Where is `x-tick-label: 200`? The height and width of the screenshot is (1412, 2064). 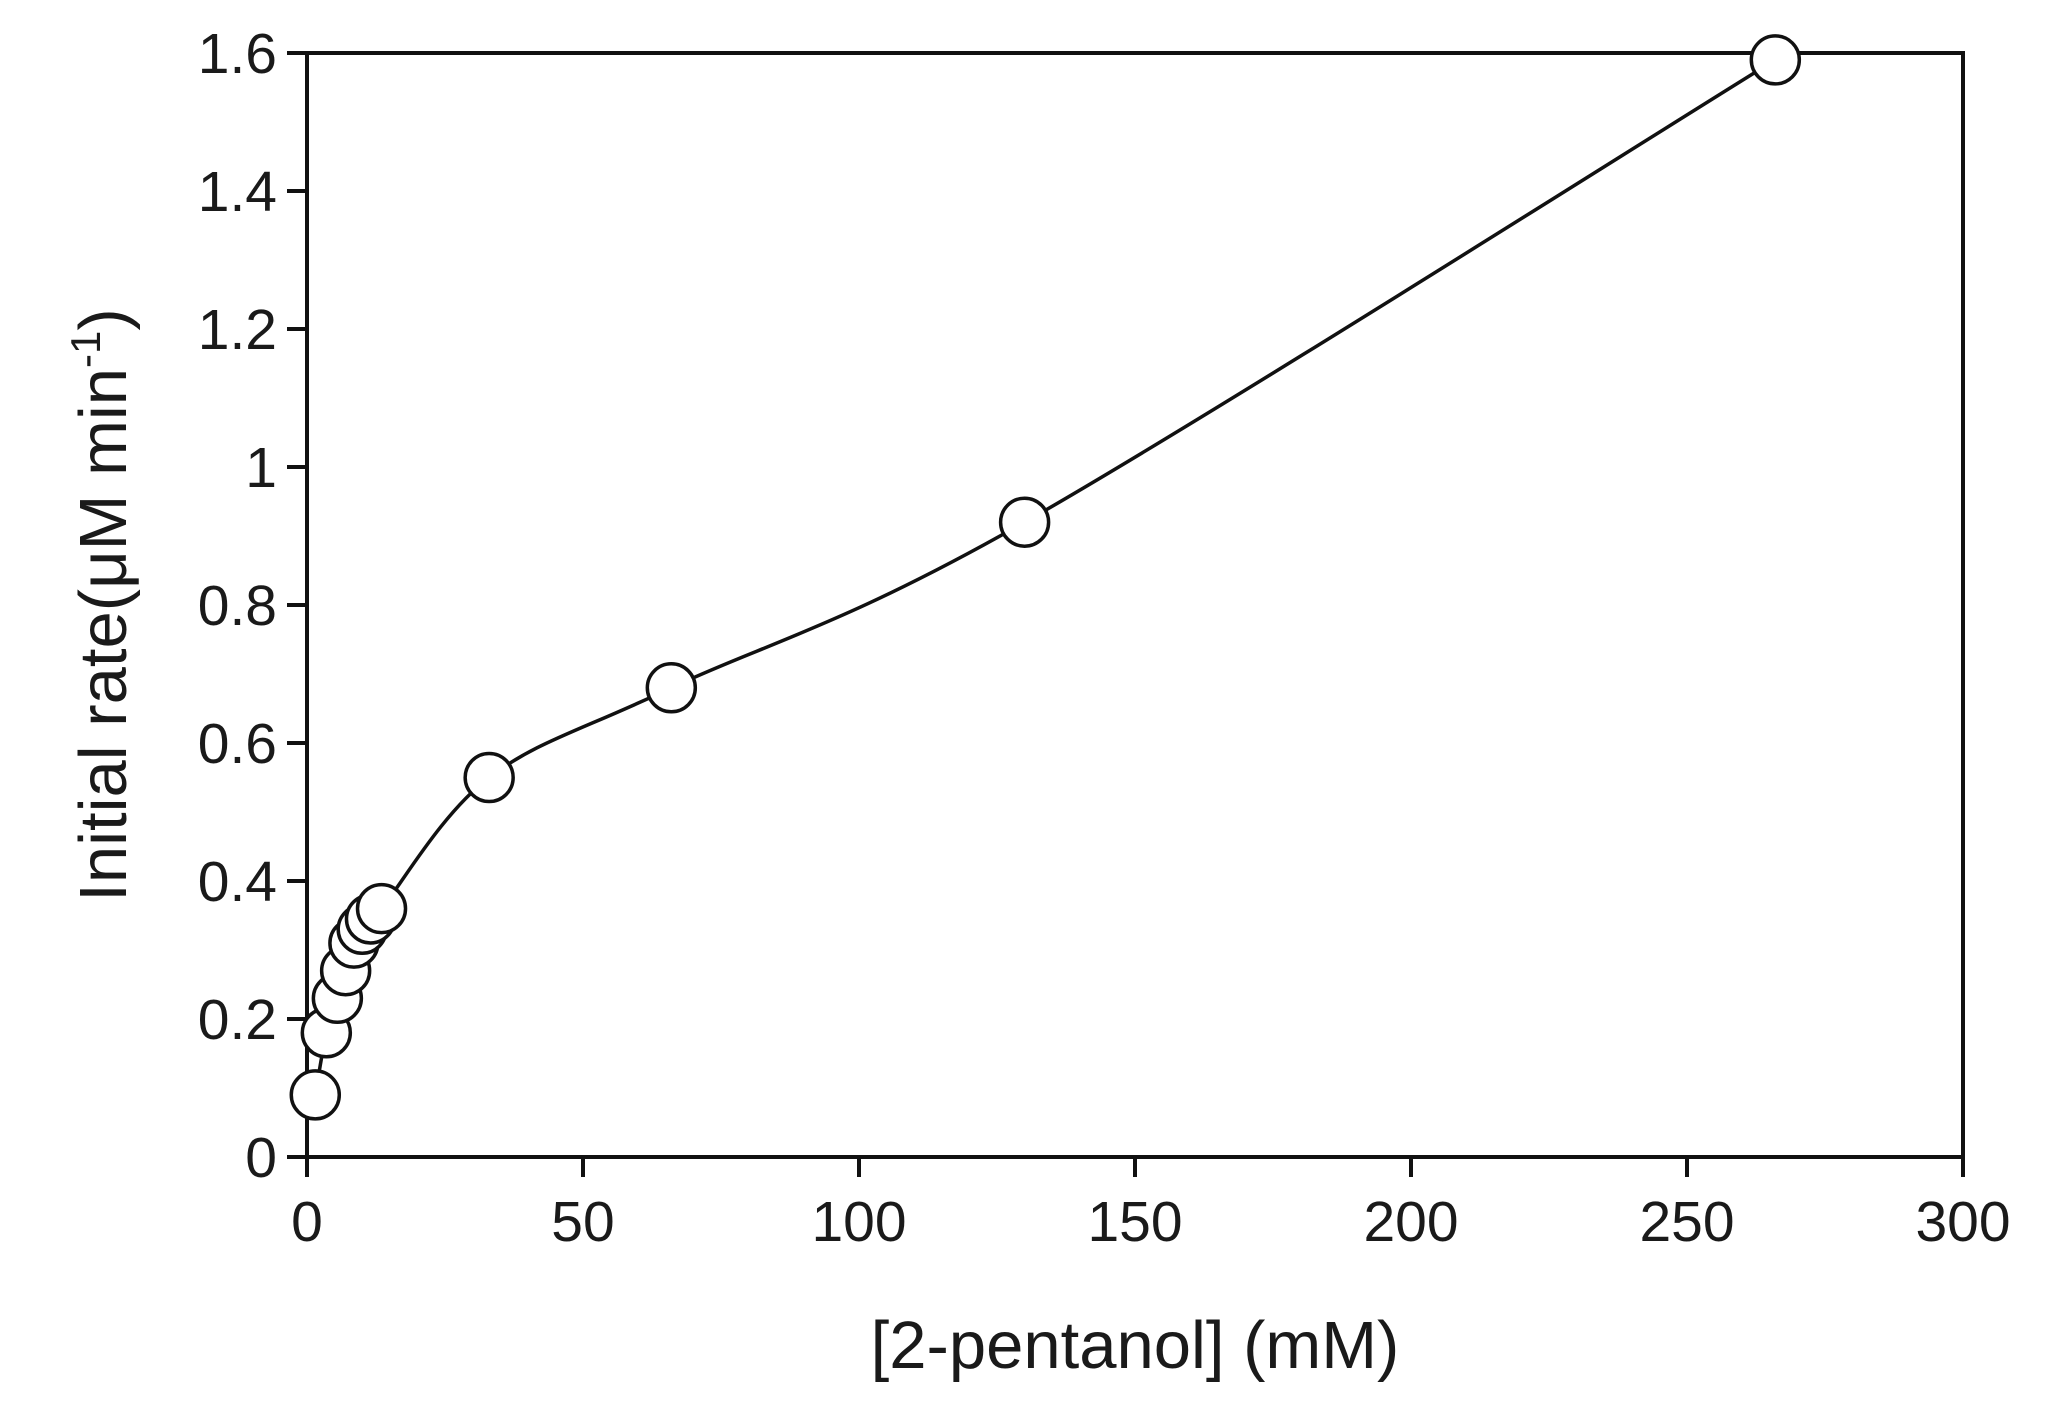 x-tick-label: 200 is located at coordinates (1410, 1222).